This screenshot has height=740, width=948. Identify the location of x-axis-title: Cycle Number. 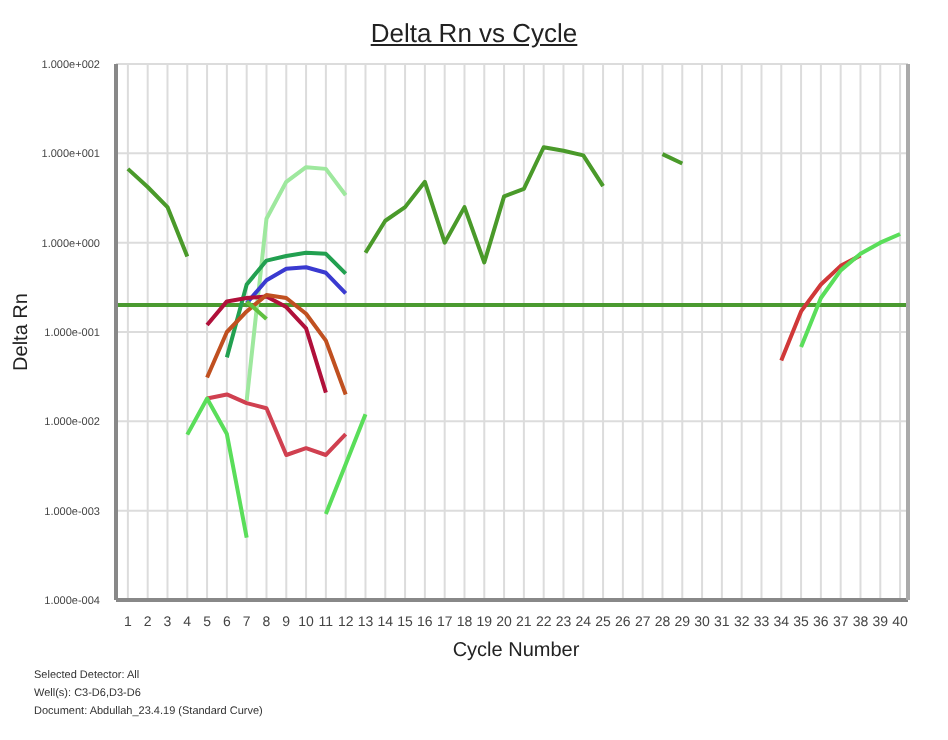
(516, 651).